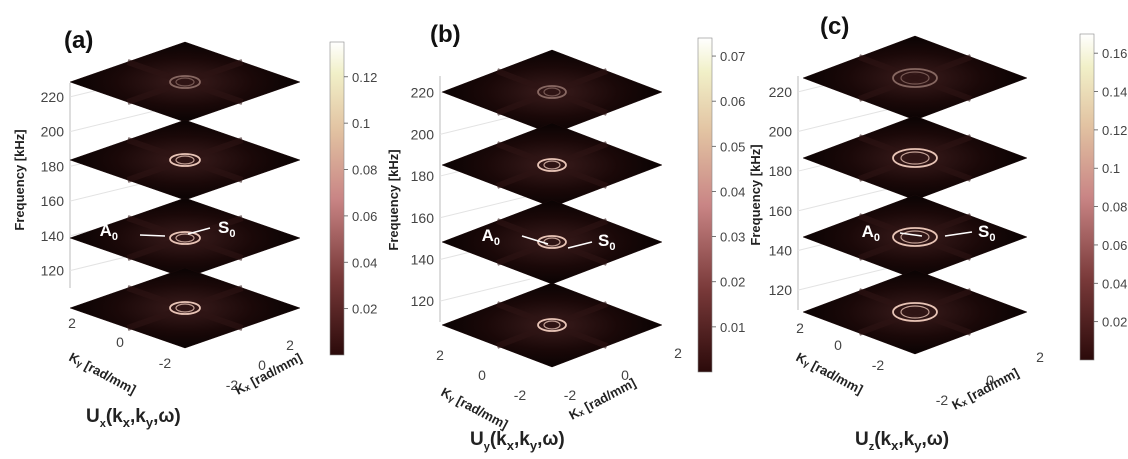 The height and width of the screenshot is (459, 1128). I want to click on panel-label: (b), so click(445, 34).